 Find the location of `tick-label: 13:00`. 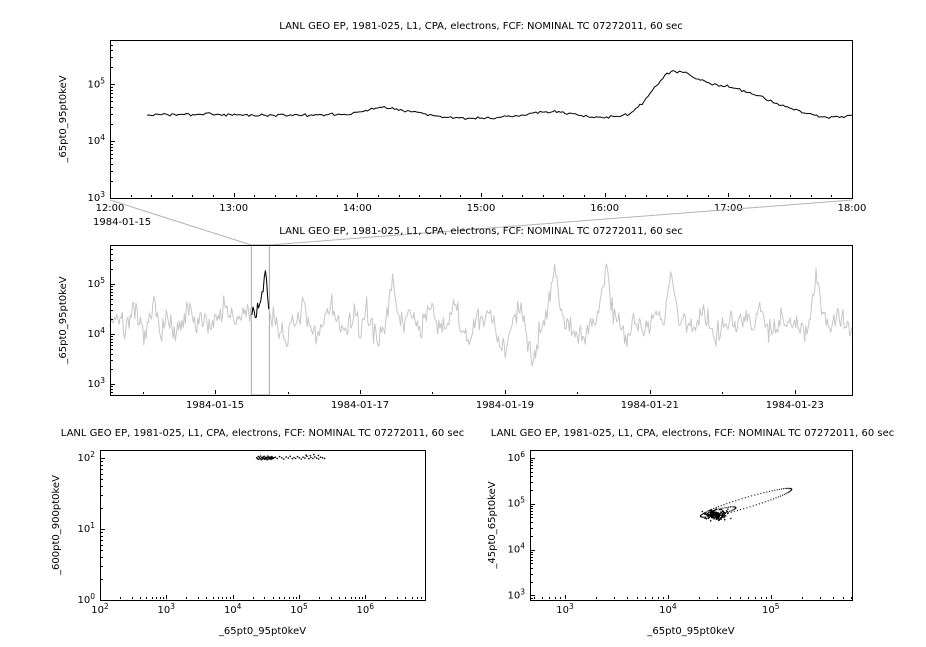

tick-label: 13:00 is located at coordinates (233, 208).